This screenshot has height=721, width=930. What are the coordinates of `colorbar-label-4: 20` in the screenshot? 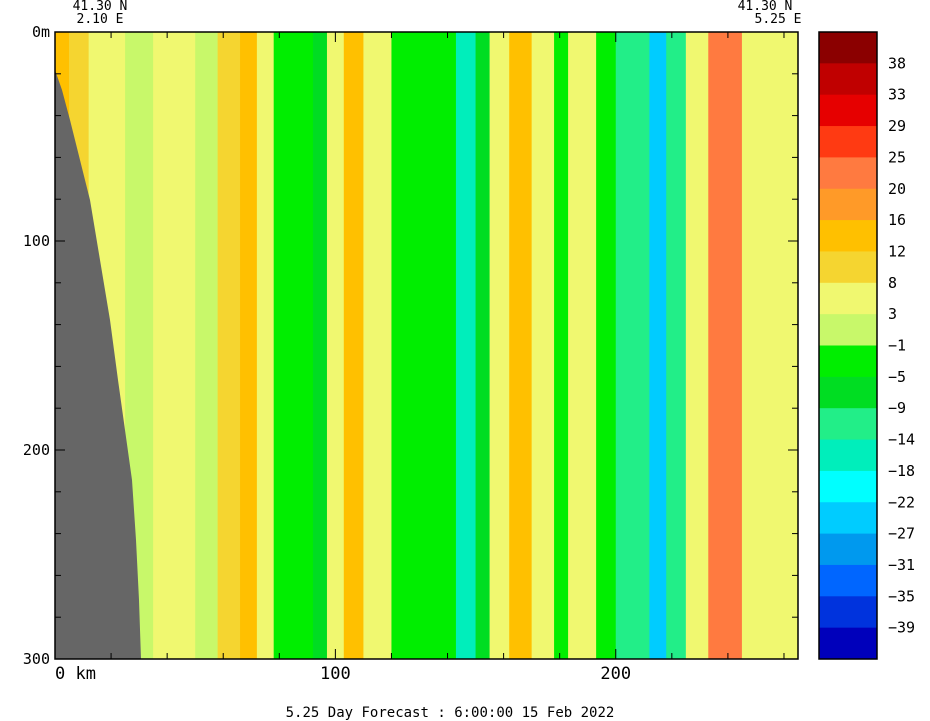 It's located at (897, 189).